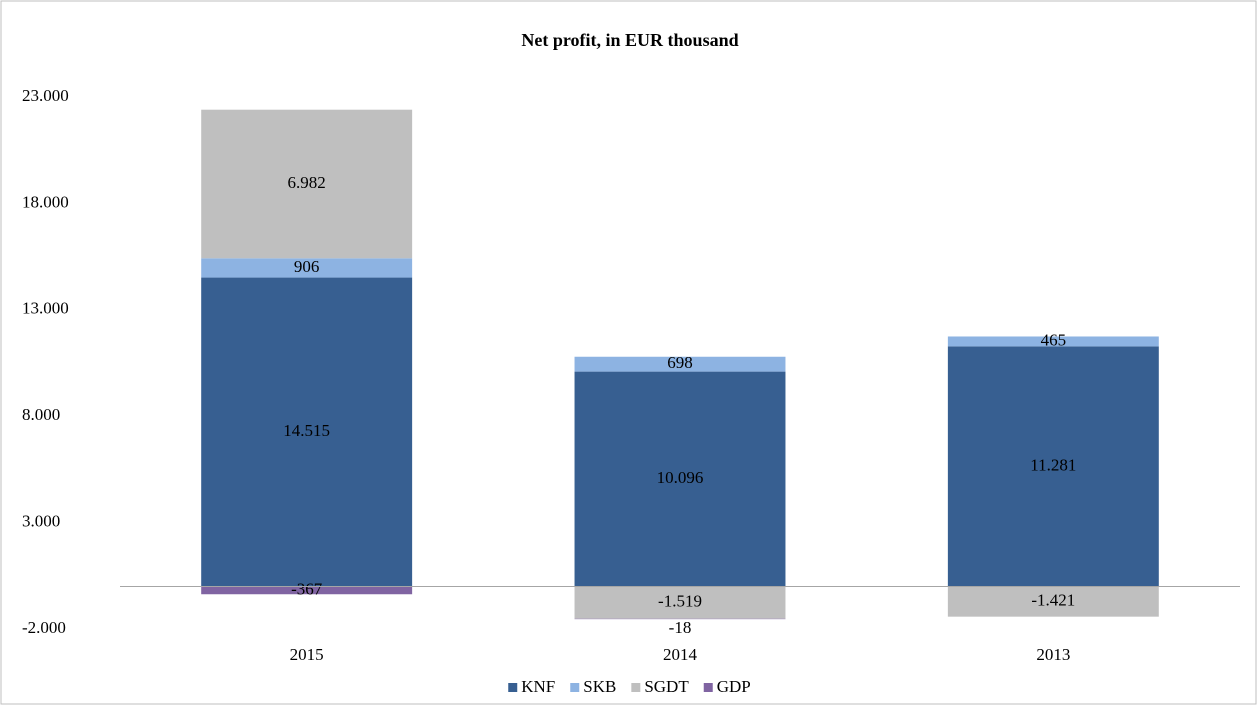 This screenshot has width=1259, height=706. What do you see at coordinates (45, 308) in the screenshot?
I see `y-tick-label: 13.000` at bounding box center [45, 308].